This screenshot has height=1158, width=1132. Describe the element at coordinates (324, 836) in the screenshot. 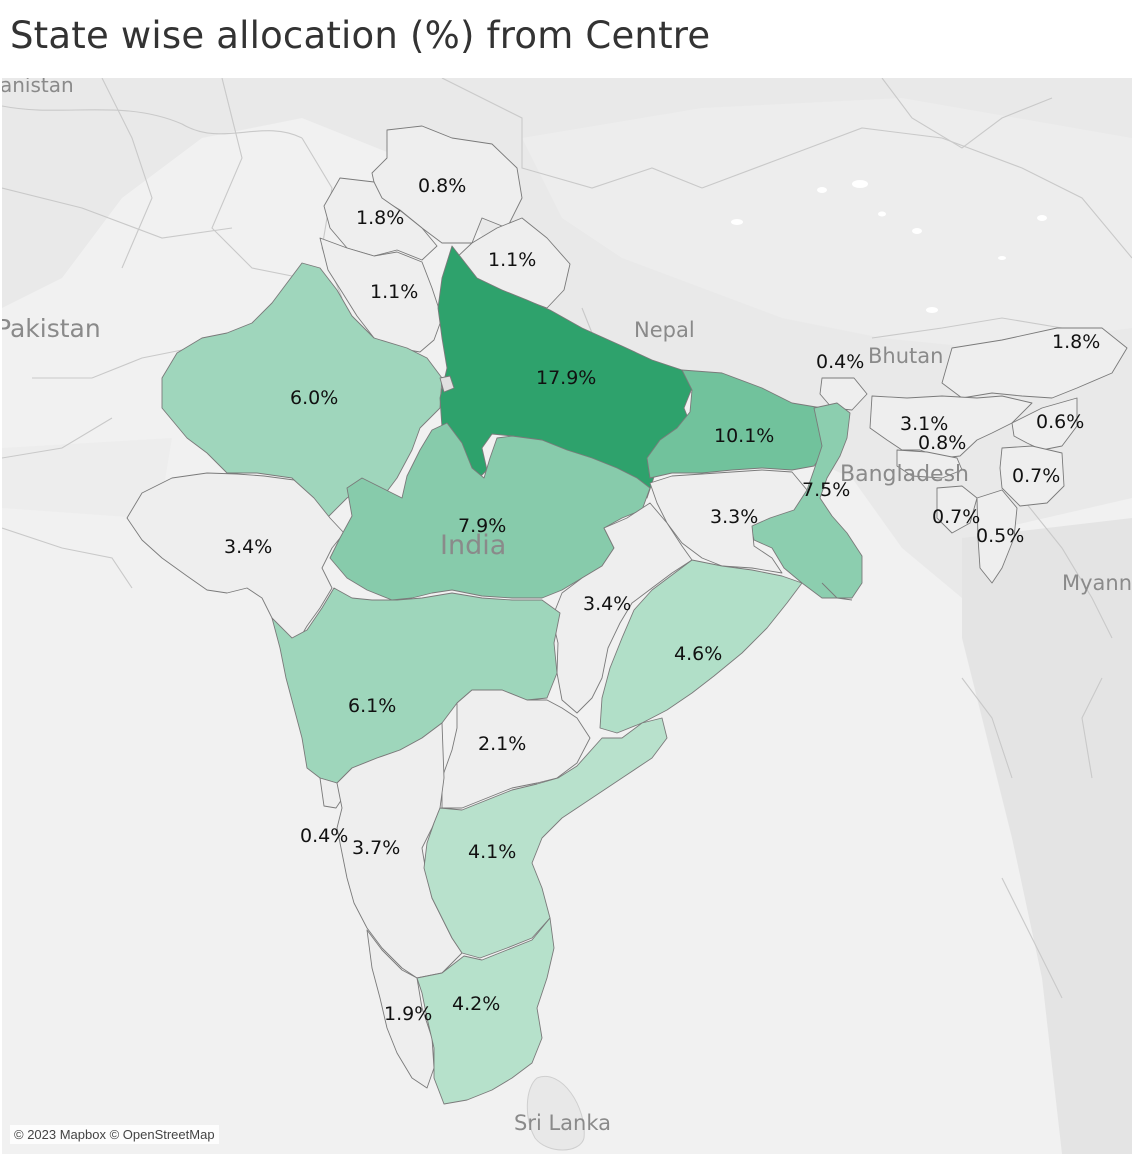

I see `state-value-ga: 0.4%` at that location.